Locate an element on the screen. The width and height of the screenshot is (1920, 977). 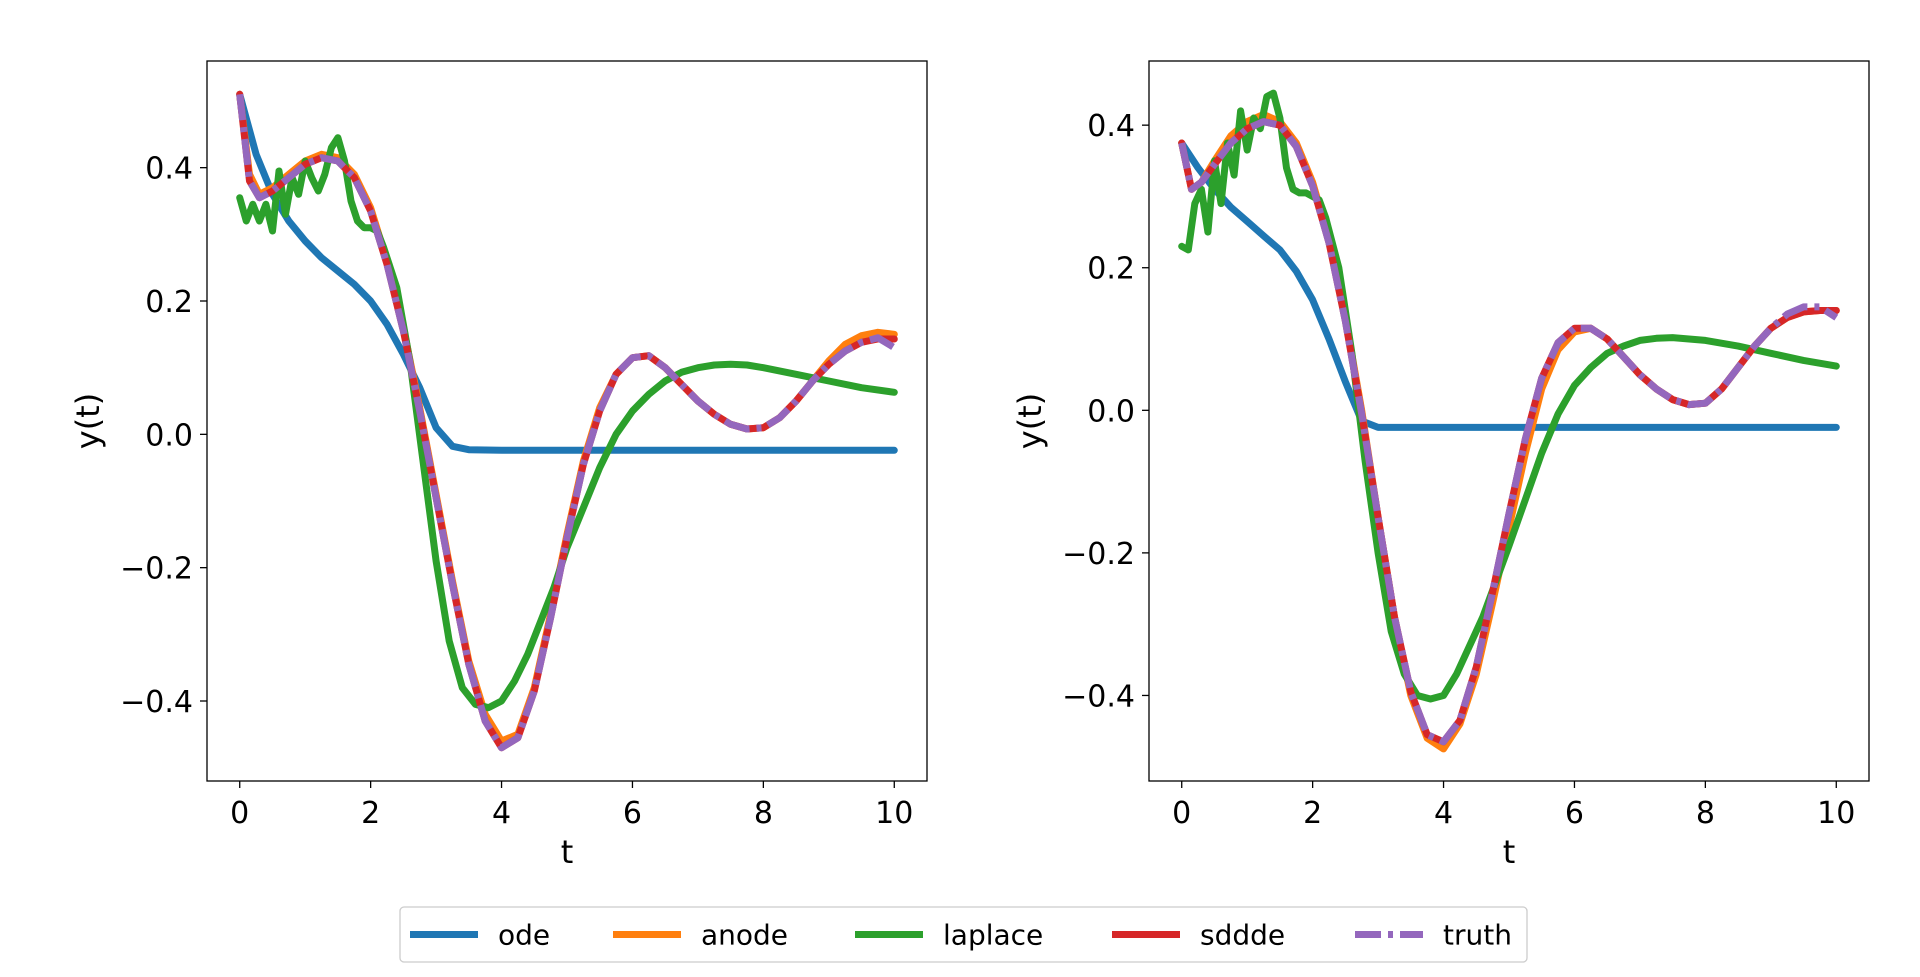
series-line-ode is located at coordinates (1509, 285).